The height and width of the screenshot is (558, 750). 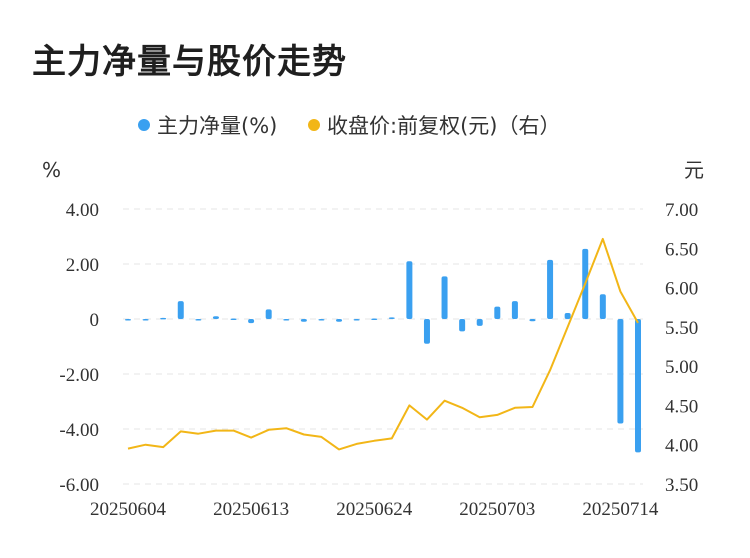 I want to click on right-tick-label: 4.50, so click(x=681, y=406).